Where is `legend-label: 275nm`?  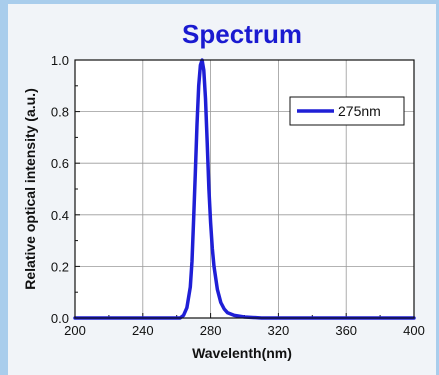 legend-label: 275nm is located at coordinates (359, 111).